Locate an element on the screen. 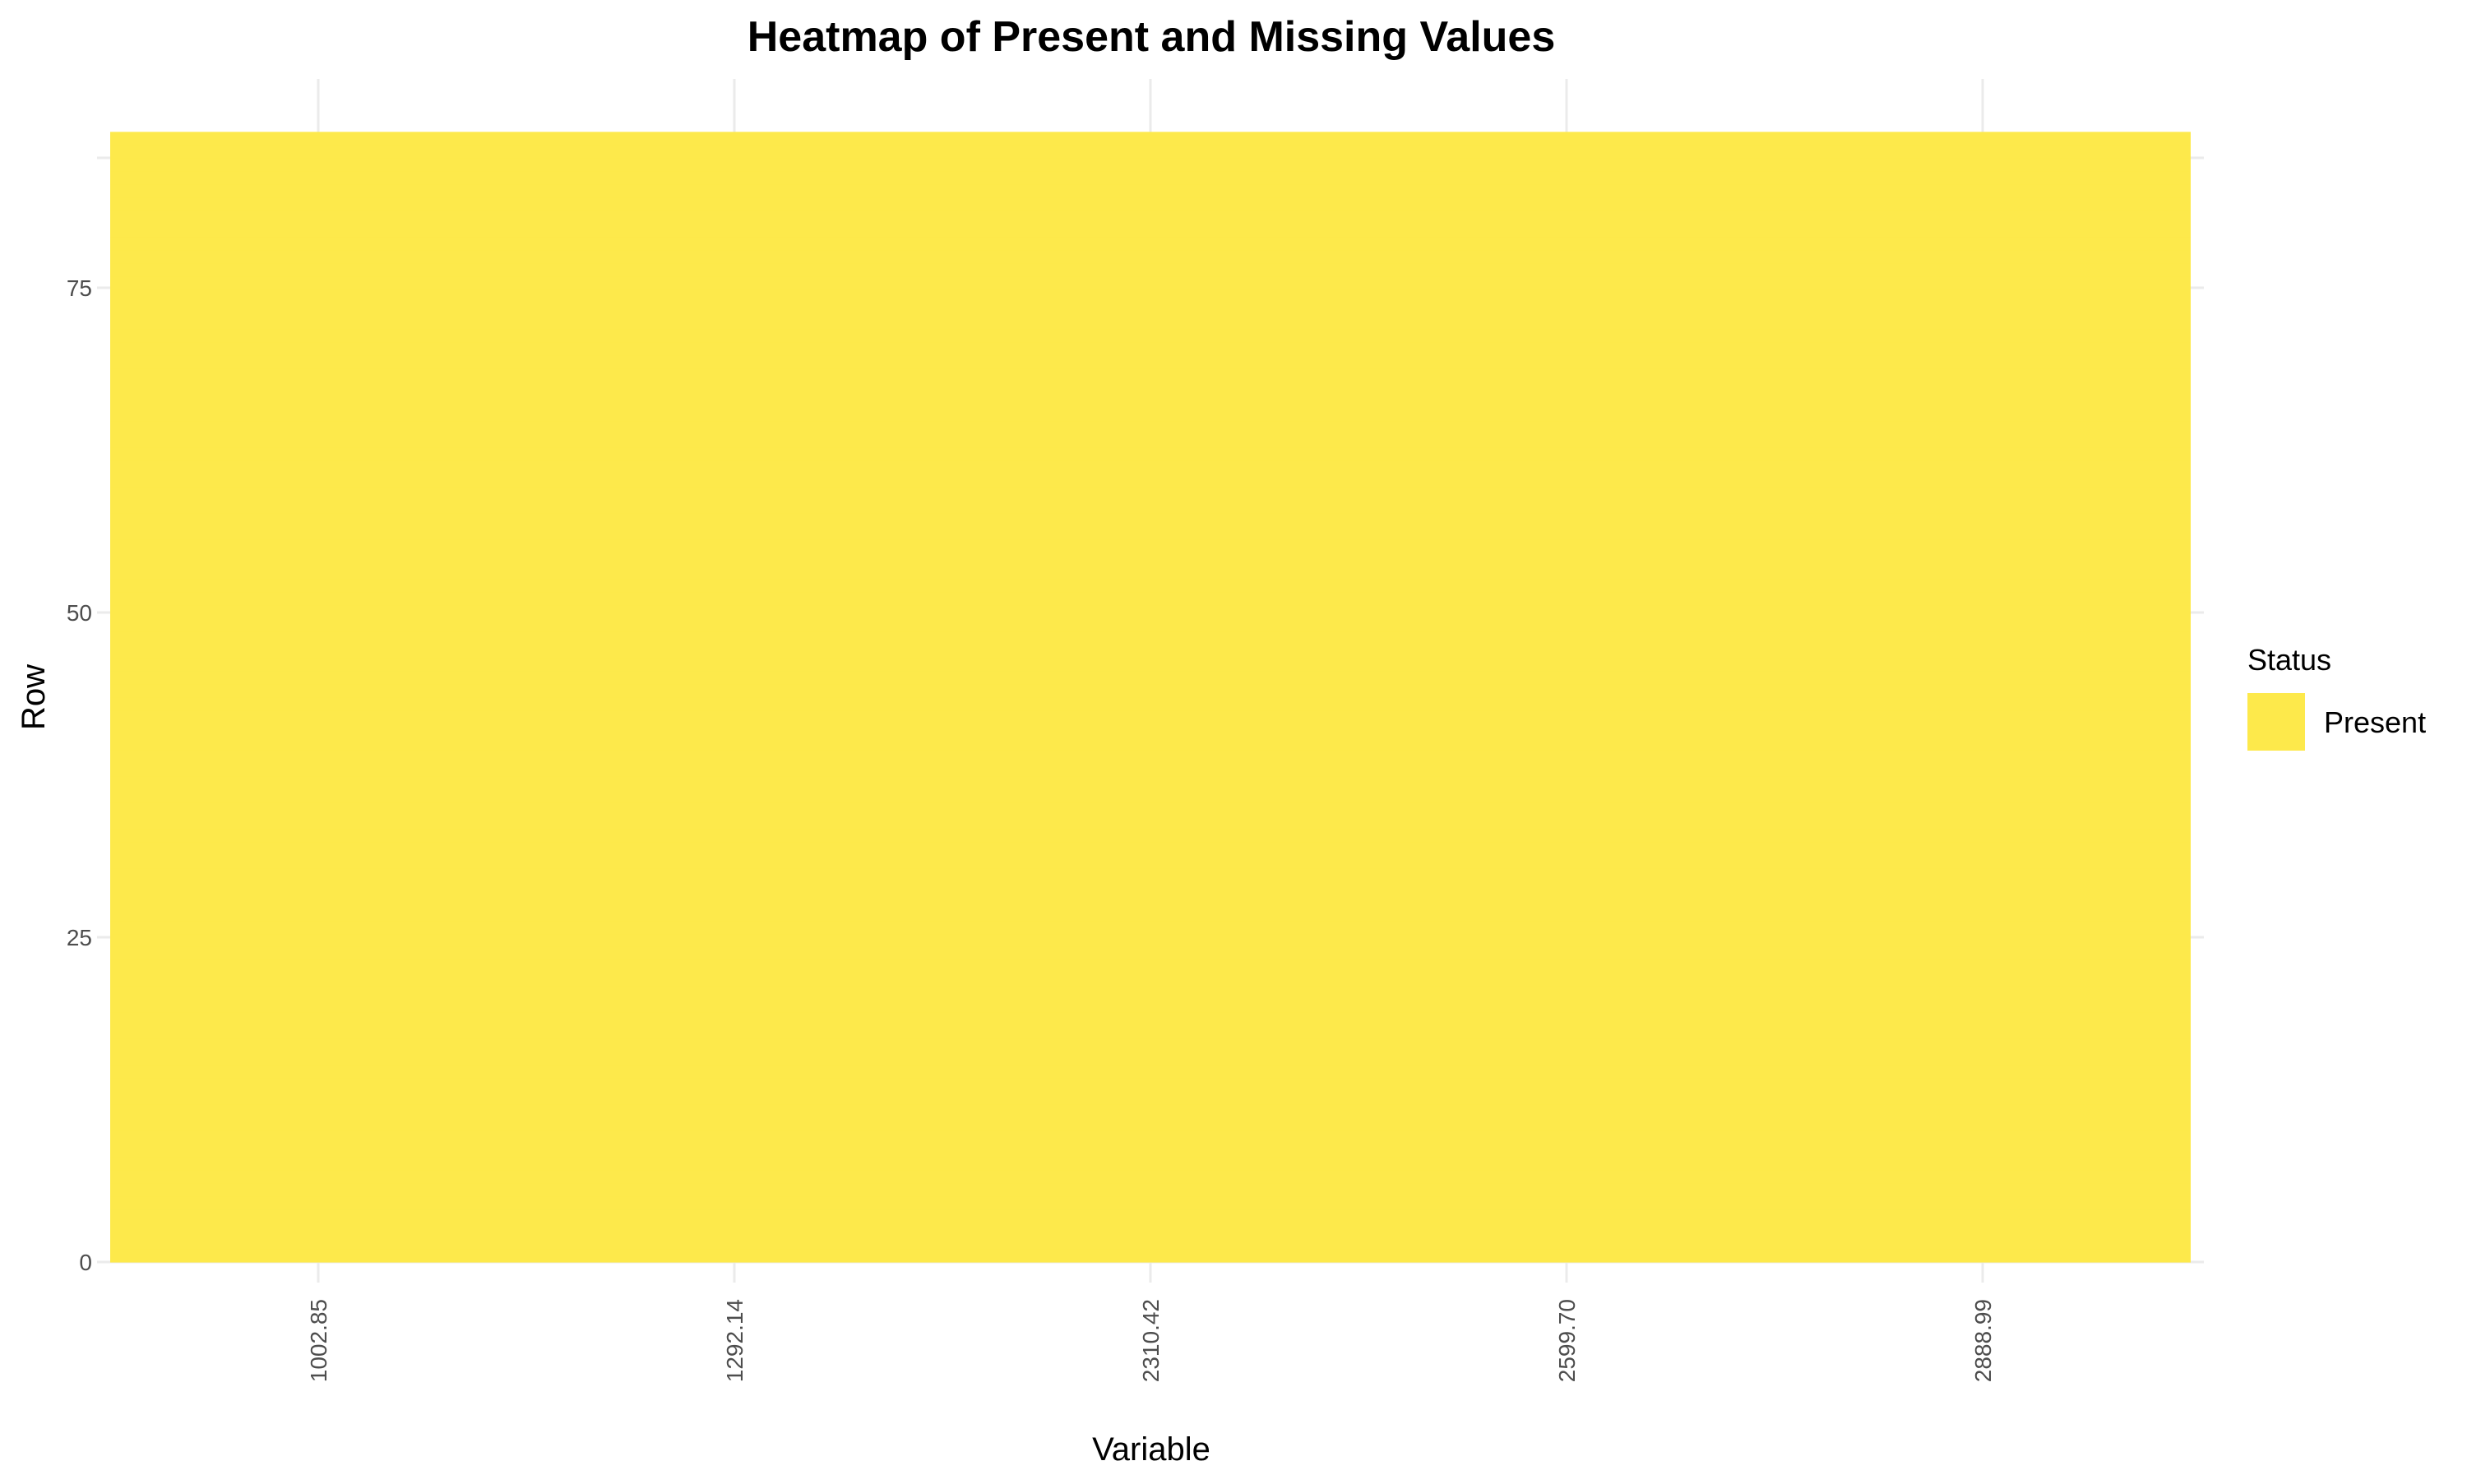 The width and height of the screenshot is (2467, 1484). x-tick-label: 2599.70 is located at coordinates (1567, 1341).